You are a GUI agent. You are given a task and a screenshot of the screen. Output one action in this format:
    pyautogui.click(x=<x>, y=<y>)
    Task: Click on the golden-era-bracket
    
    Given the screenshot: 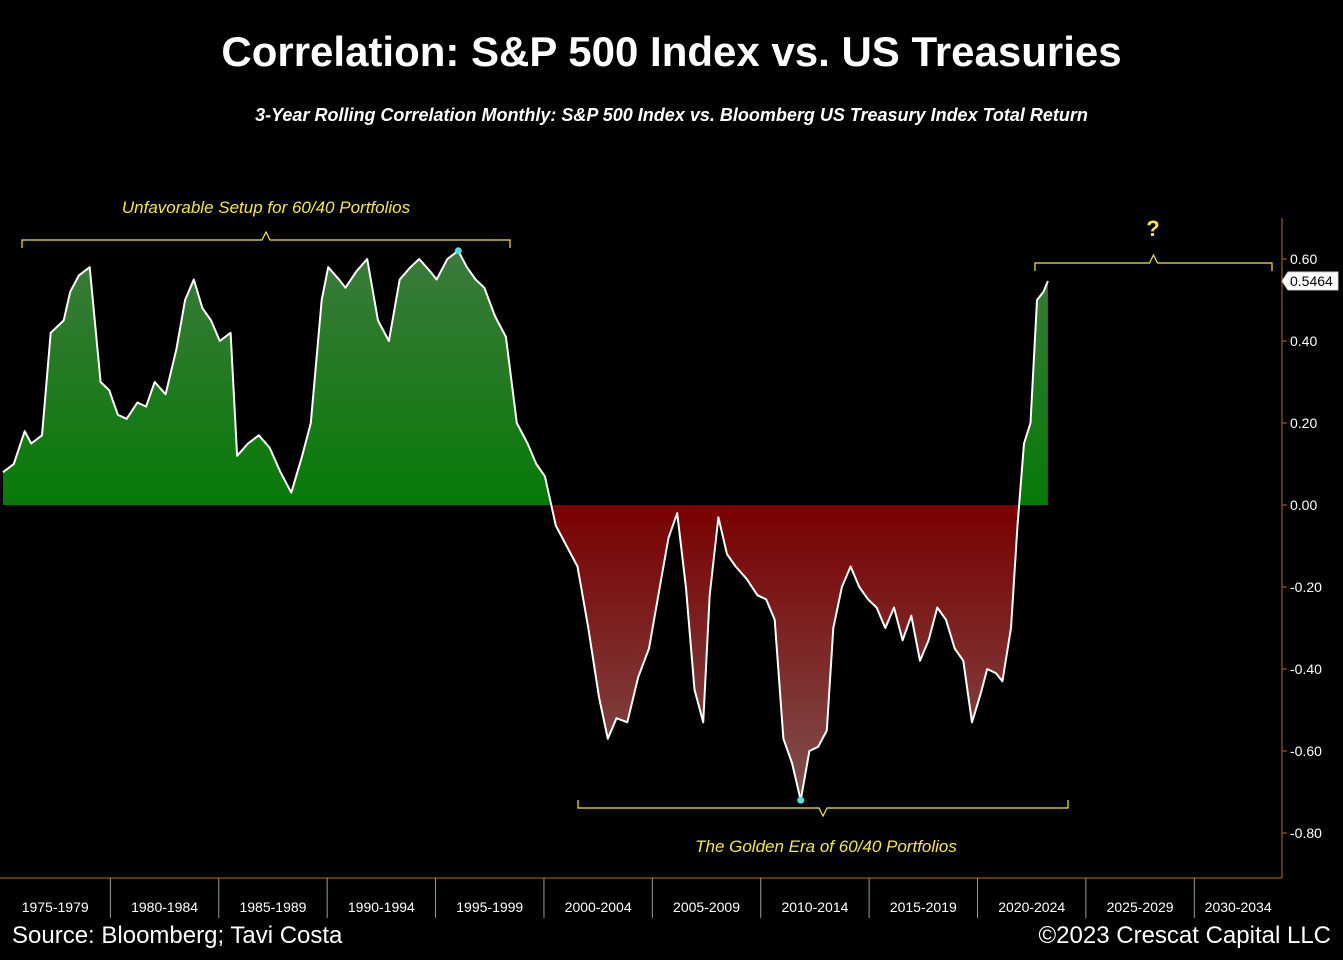 What is the action you would take?
    pyautogui.click(x=823, y=809)
    